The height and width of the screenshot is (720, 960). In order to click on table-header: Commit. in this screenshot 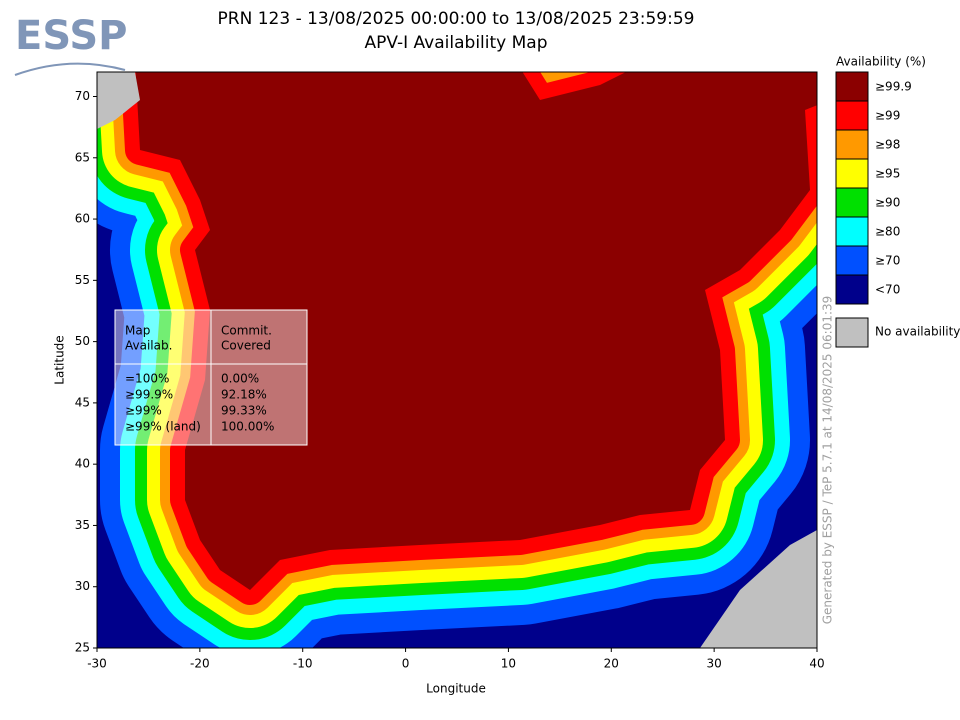, I will do `click(246, 331)`.